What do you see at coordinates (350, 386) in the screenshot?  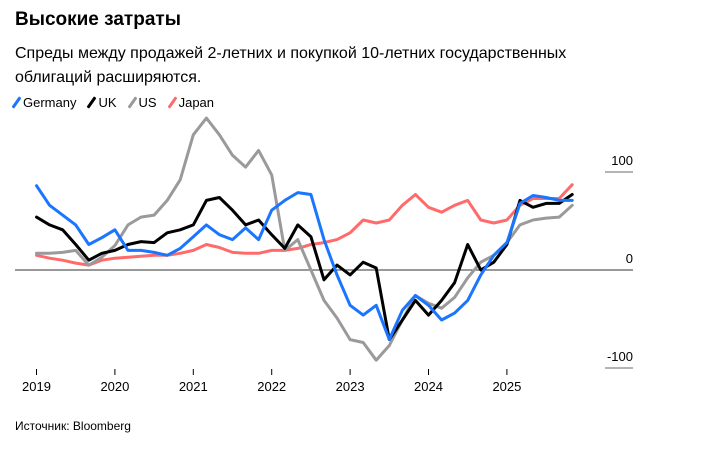 I see `x-tick-label: 2023` at bounding box center [350, 386].